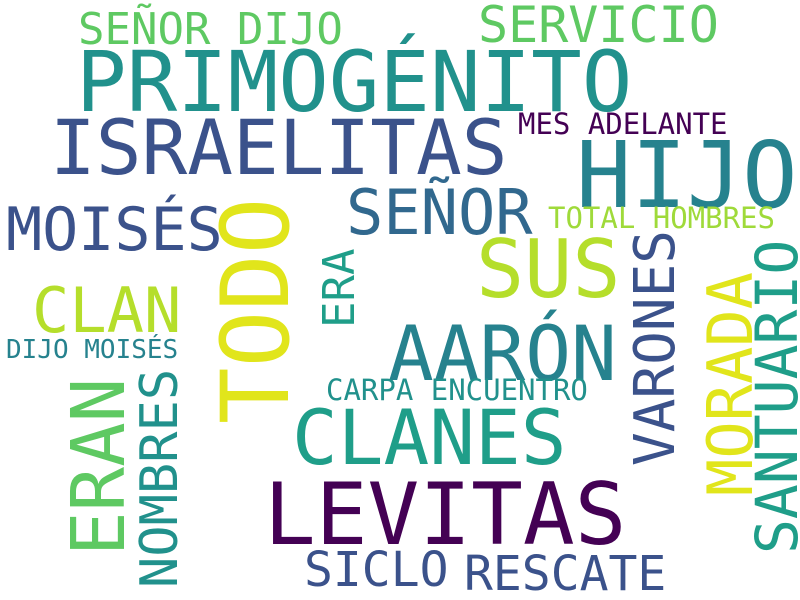 This screenshot has width=800, height=600. Describe the element at coordinates (92, 350) in the screenshot. I see `word-dijo-moises: DIJO MOISÉS` at that location.